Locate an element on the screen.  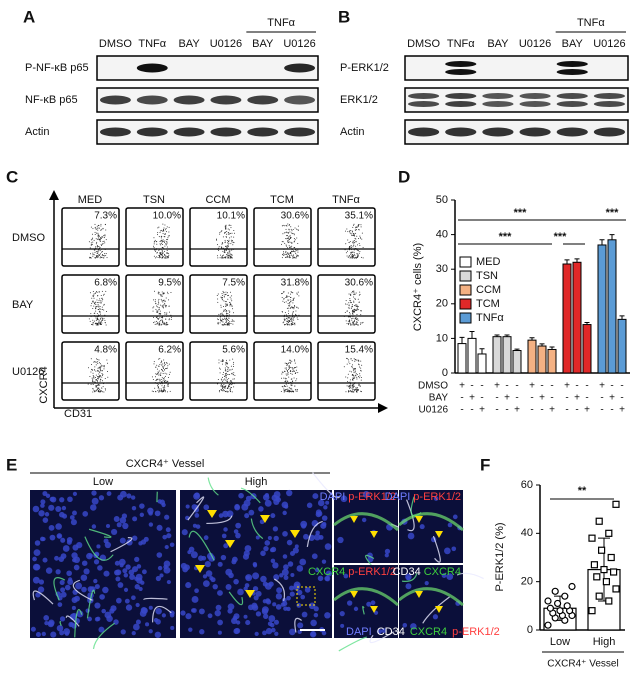
inset-label: CD34 is located at coordinates (407, 572).